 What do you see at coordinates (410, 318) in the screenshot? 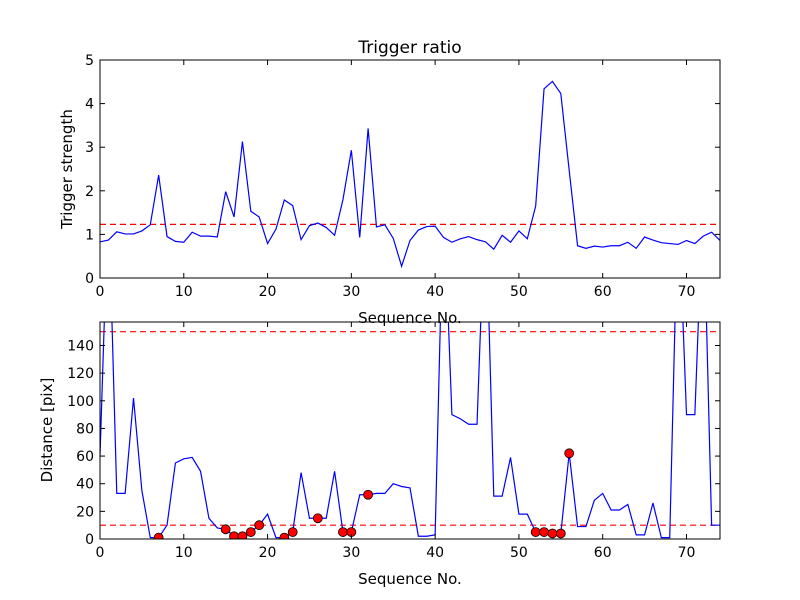
I see `top-x-axis-label: Sequence No.` at bounding box center [410, 318].